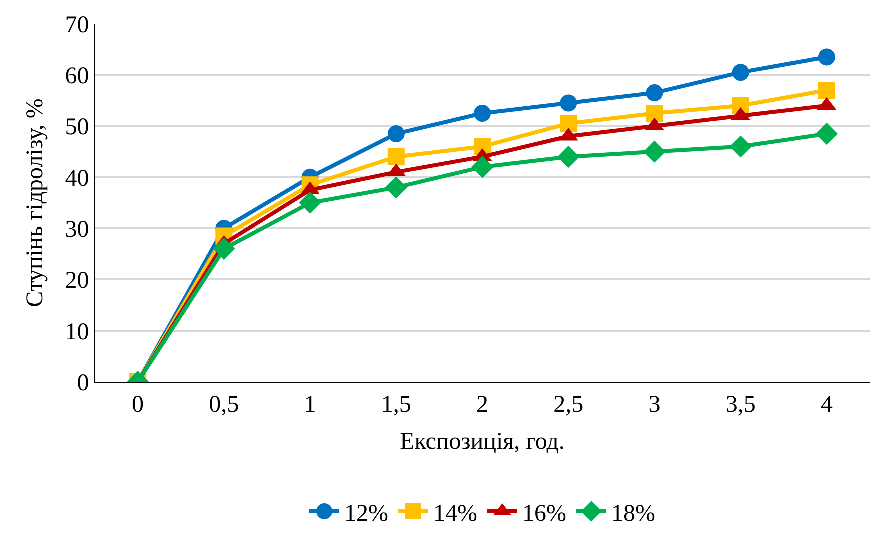  Describe the element at coordinates (482, 405) in the screenshot. I see `x-tick-label: 2` at that location.